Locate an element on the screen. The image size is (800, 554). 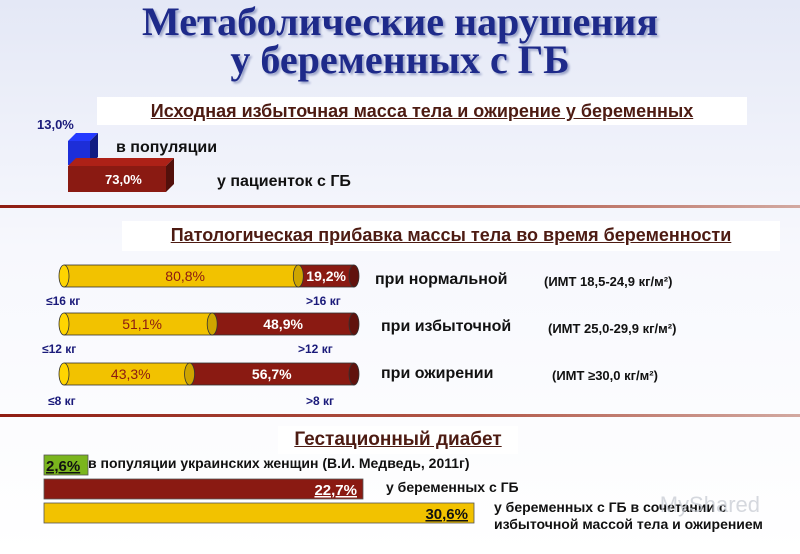
section3-bar-3: 30,6% is located at coordinates (259, 513).